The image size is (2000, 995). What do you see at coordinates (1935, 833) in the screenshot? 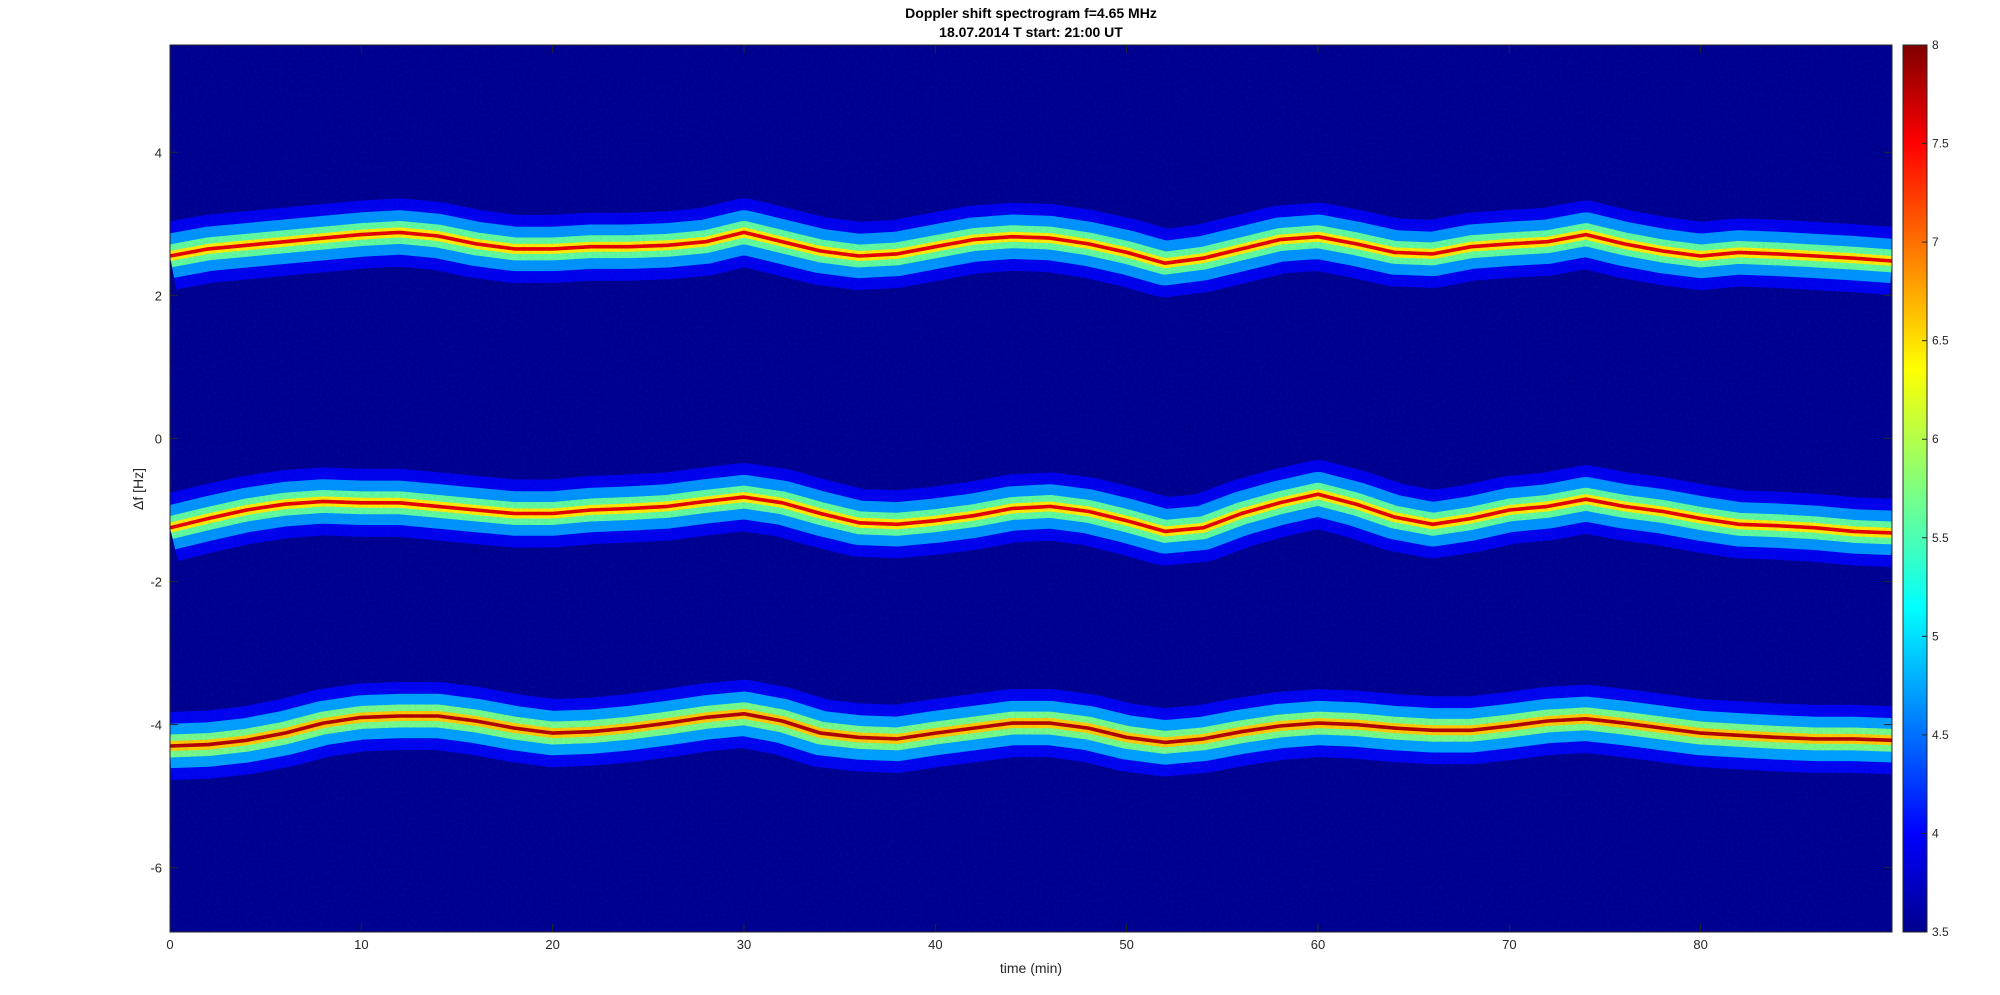
I see `colorbar-tick-label: 4` at bounding box center [1935, 833].